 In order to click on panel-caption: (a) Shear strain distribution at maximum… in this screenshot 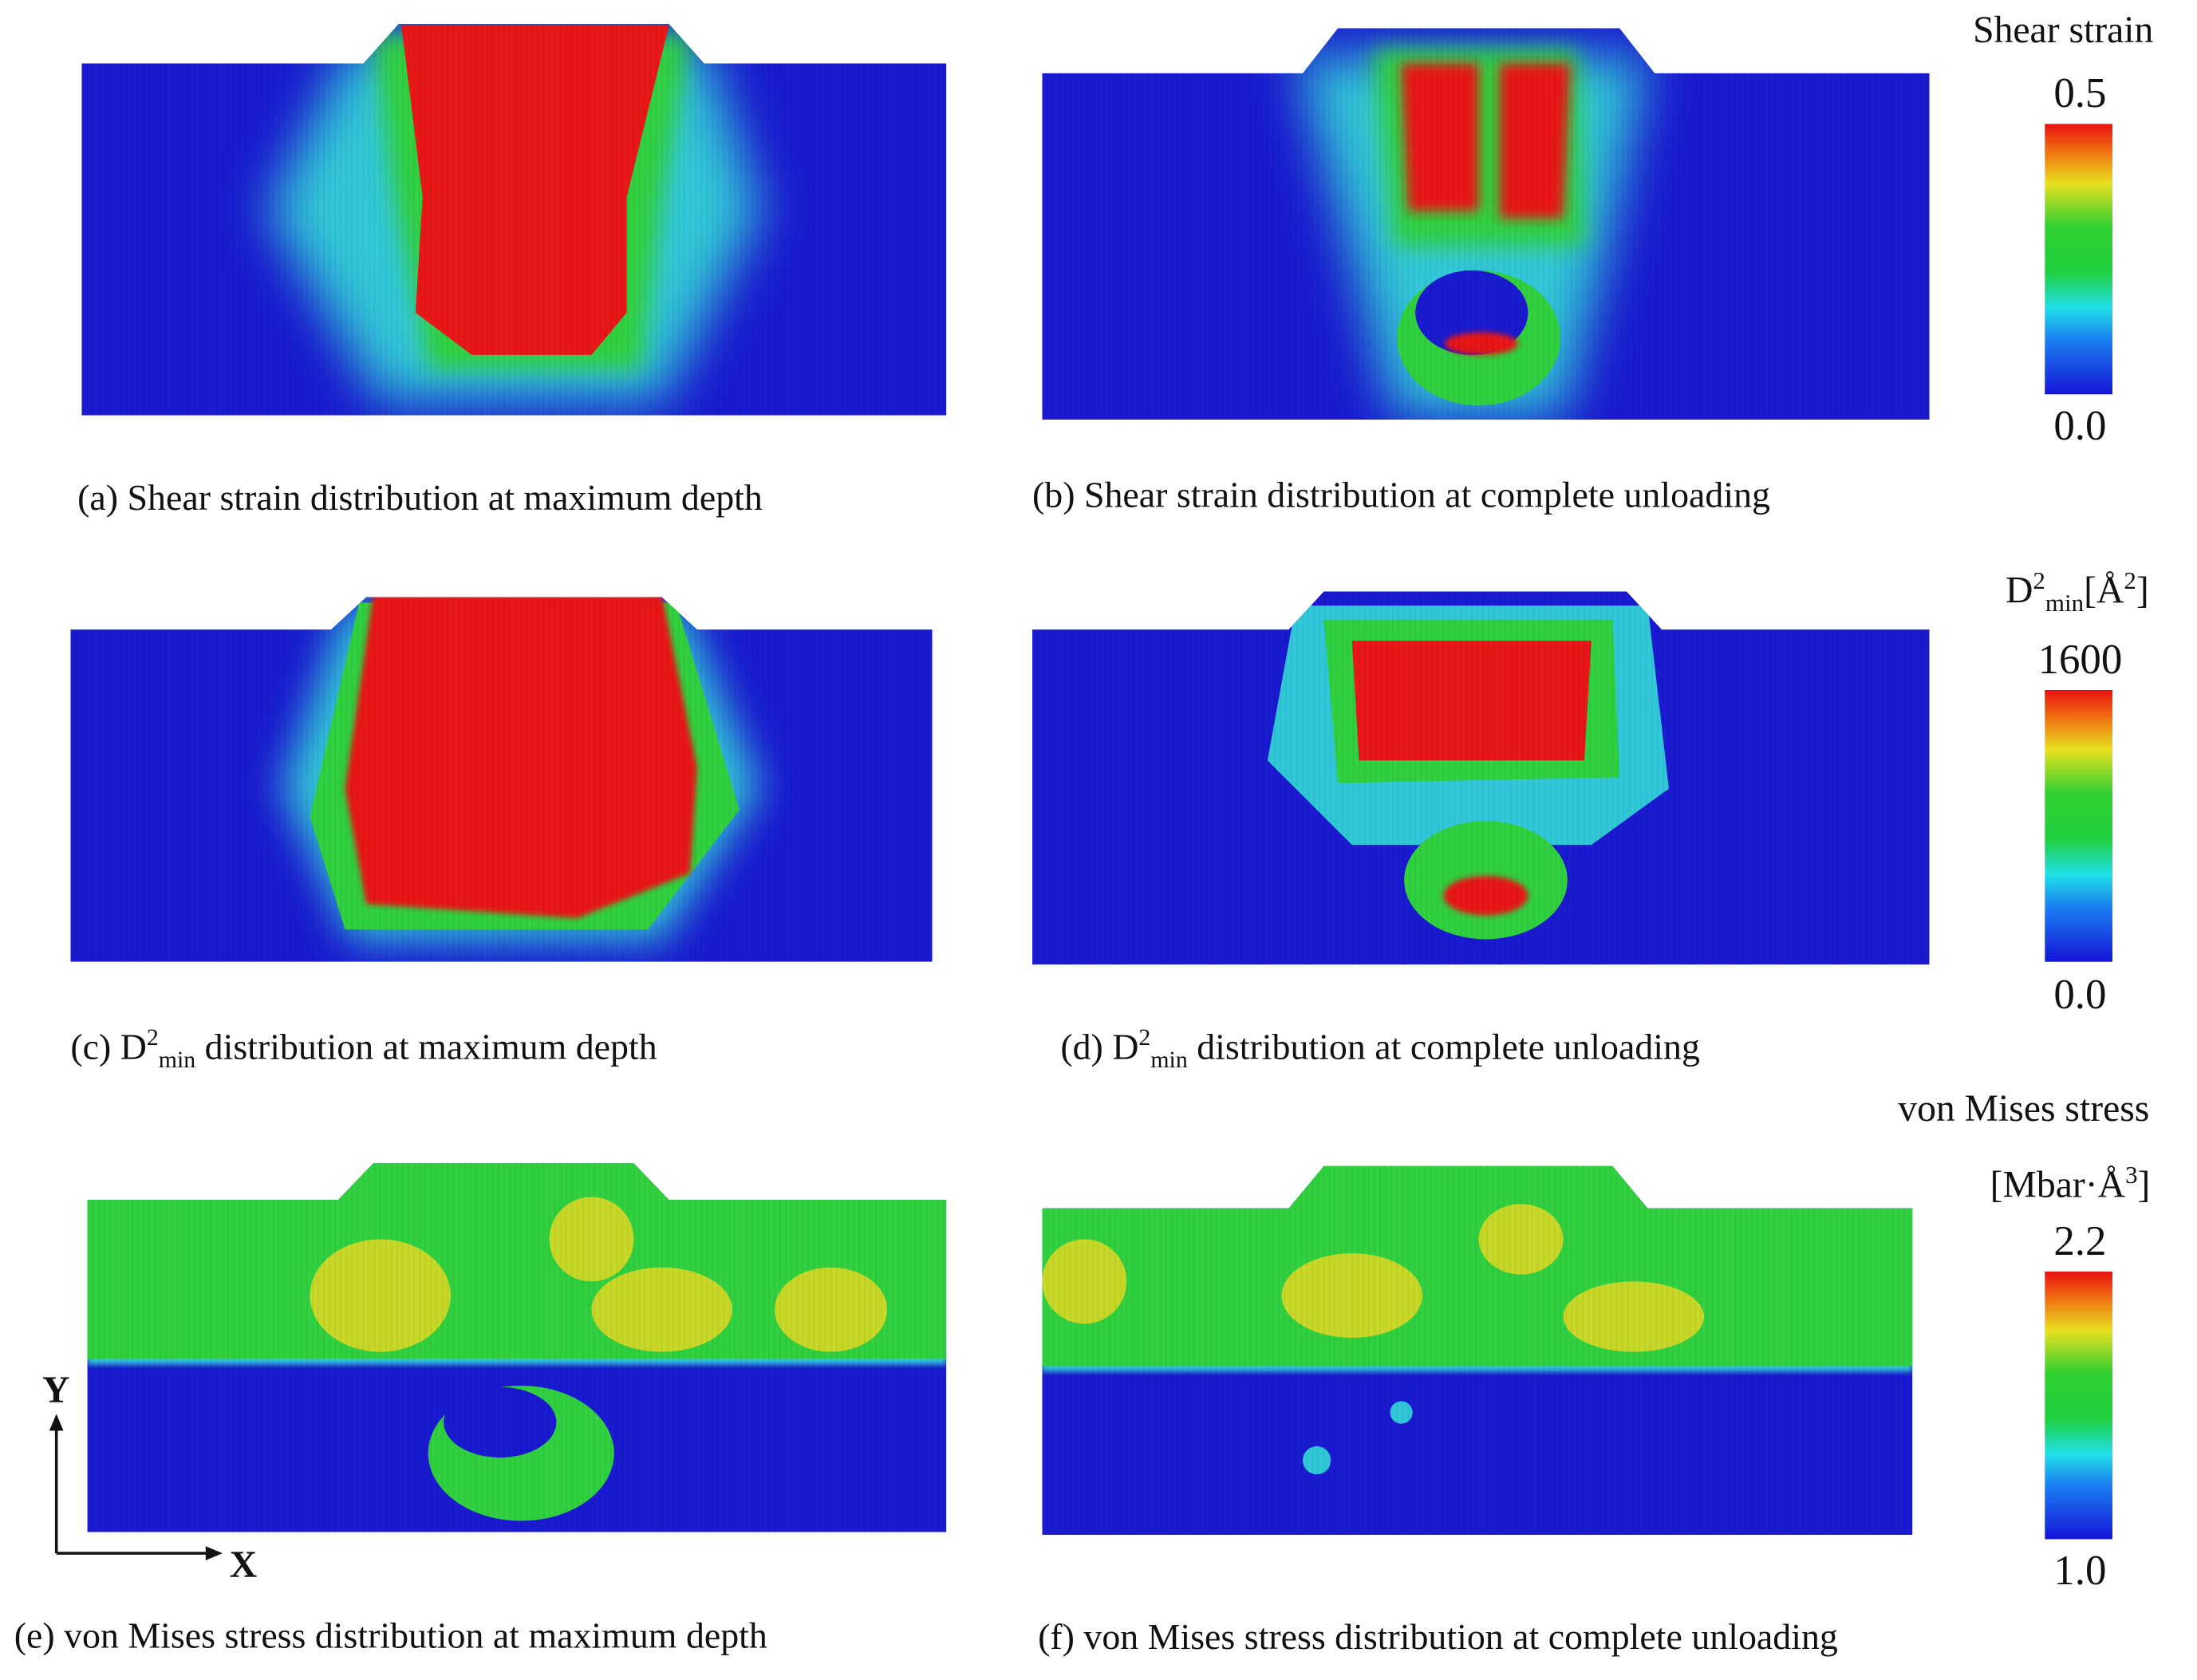, I will do `click(420, 497)`.